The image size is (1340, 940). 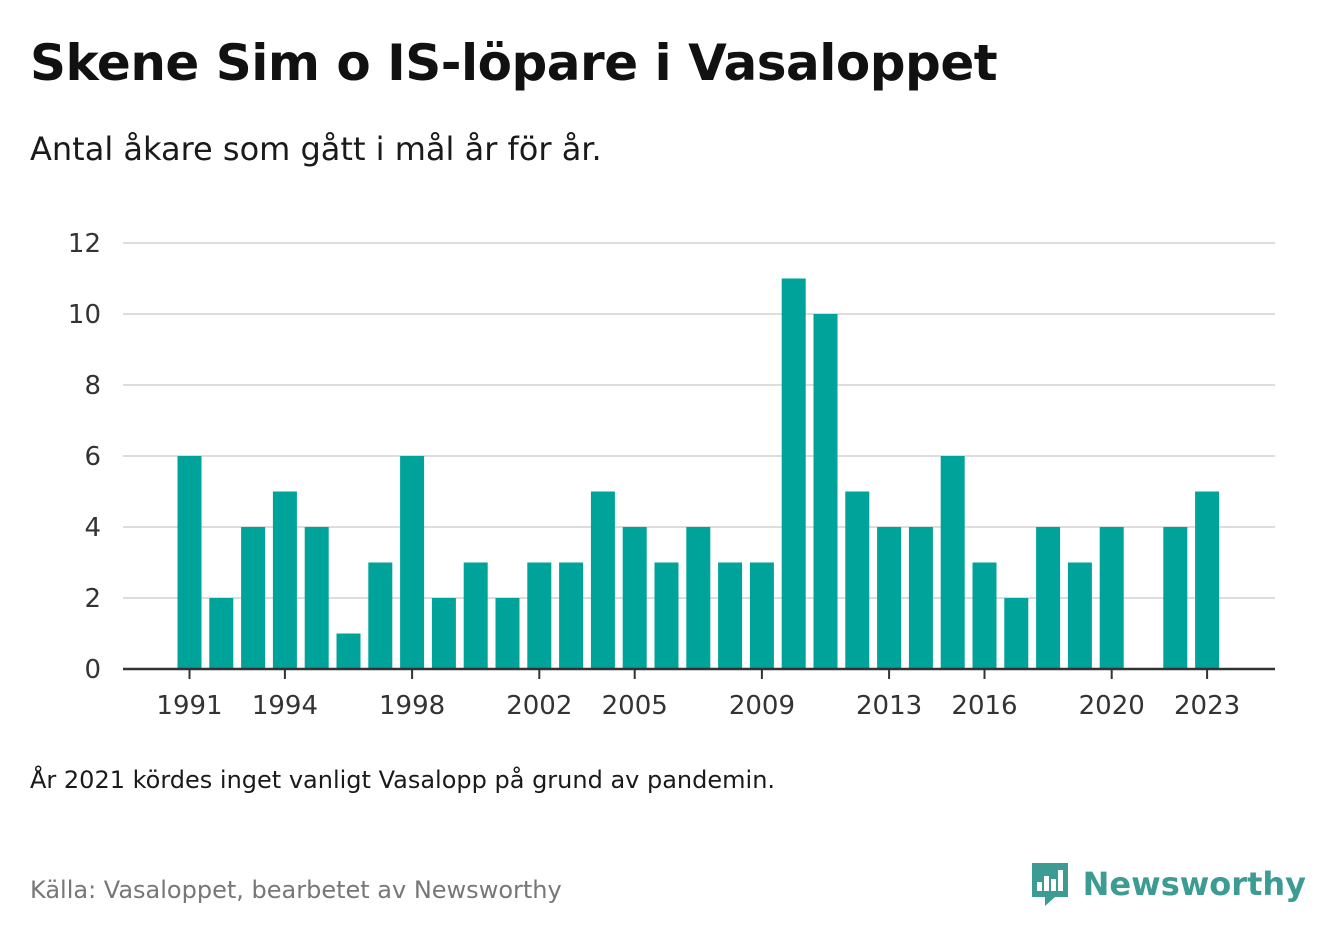 What do you see at coordinates (1111, 598) in the screenshot?
I see `bar-2020` at bounding box center [1111, 598].